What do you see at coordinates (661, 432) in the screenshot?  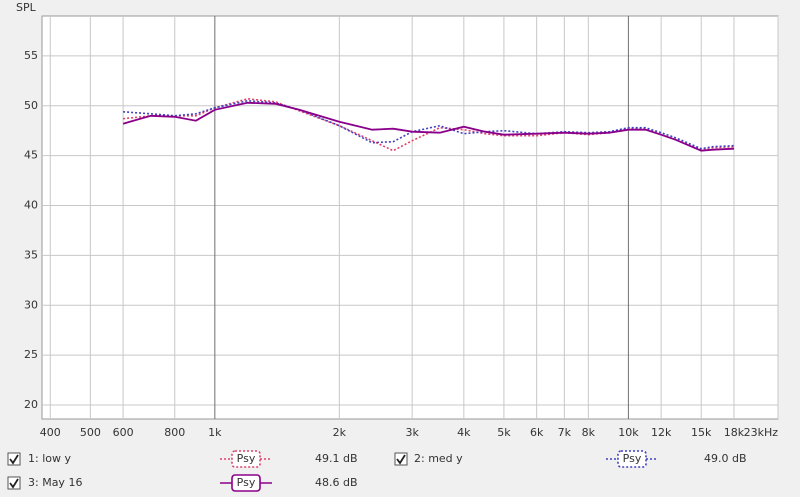 I see `x-tick-label: 12k` at bounding box center [661, 432].